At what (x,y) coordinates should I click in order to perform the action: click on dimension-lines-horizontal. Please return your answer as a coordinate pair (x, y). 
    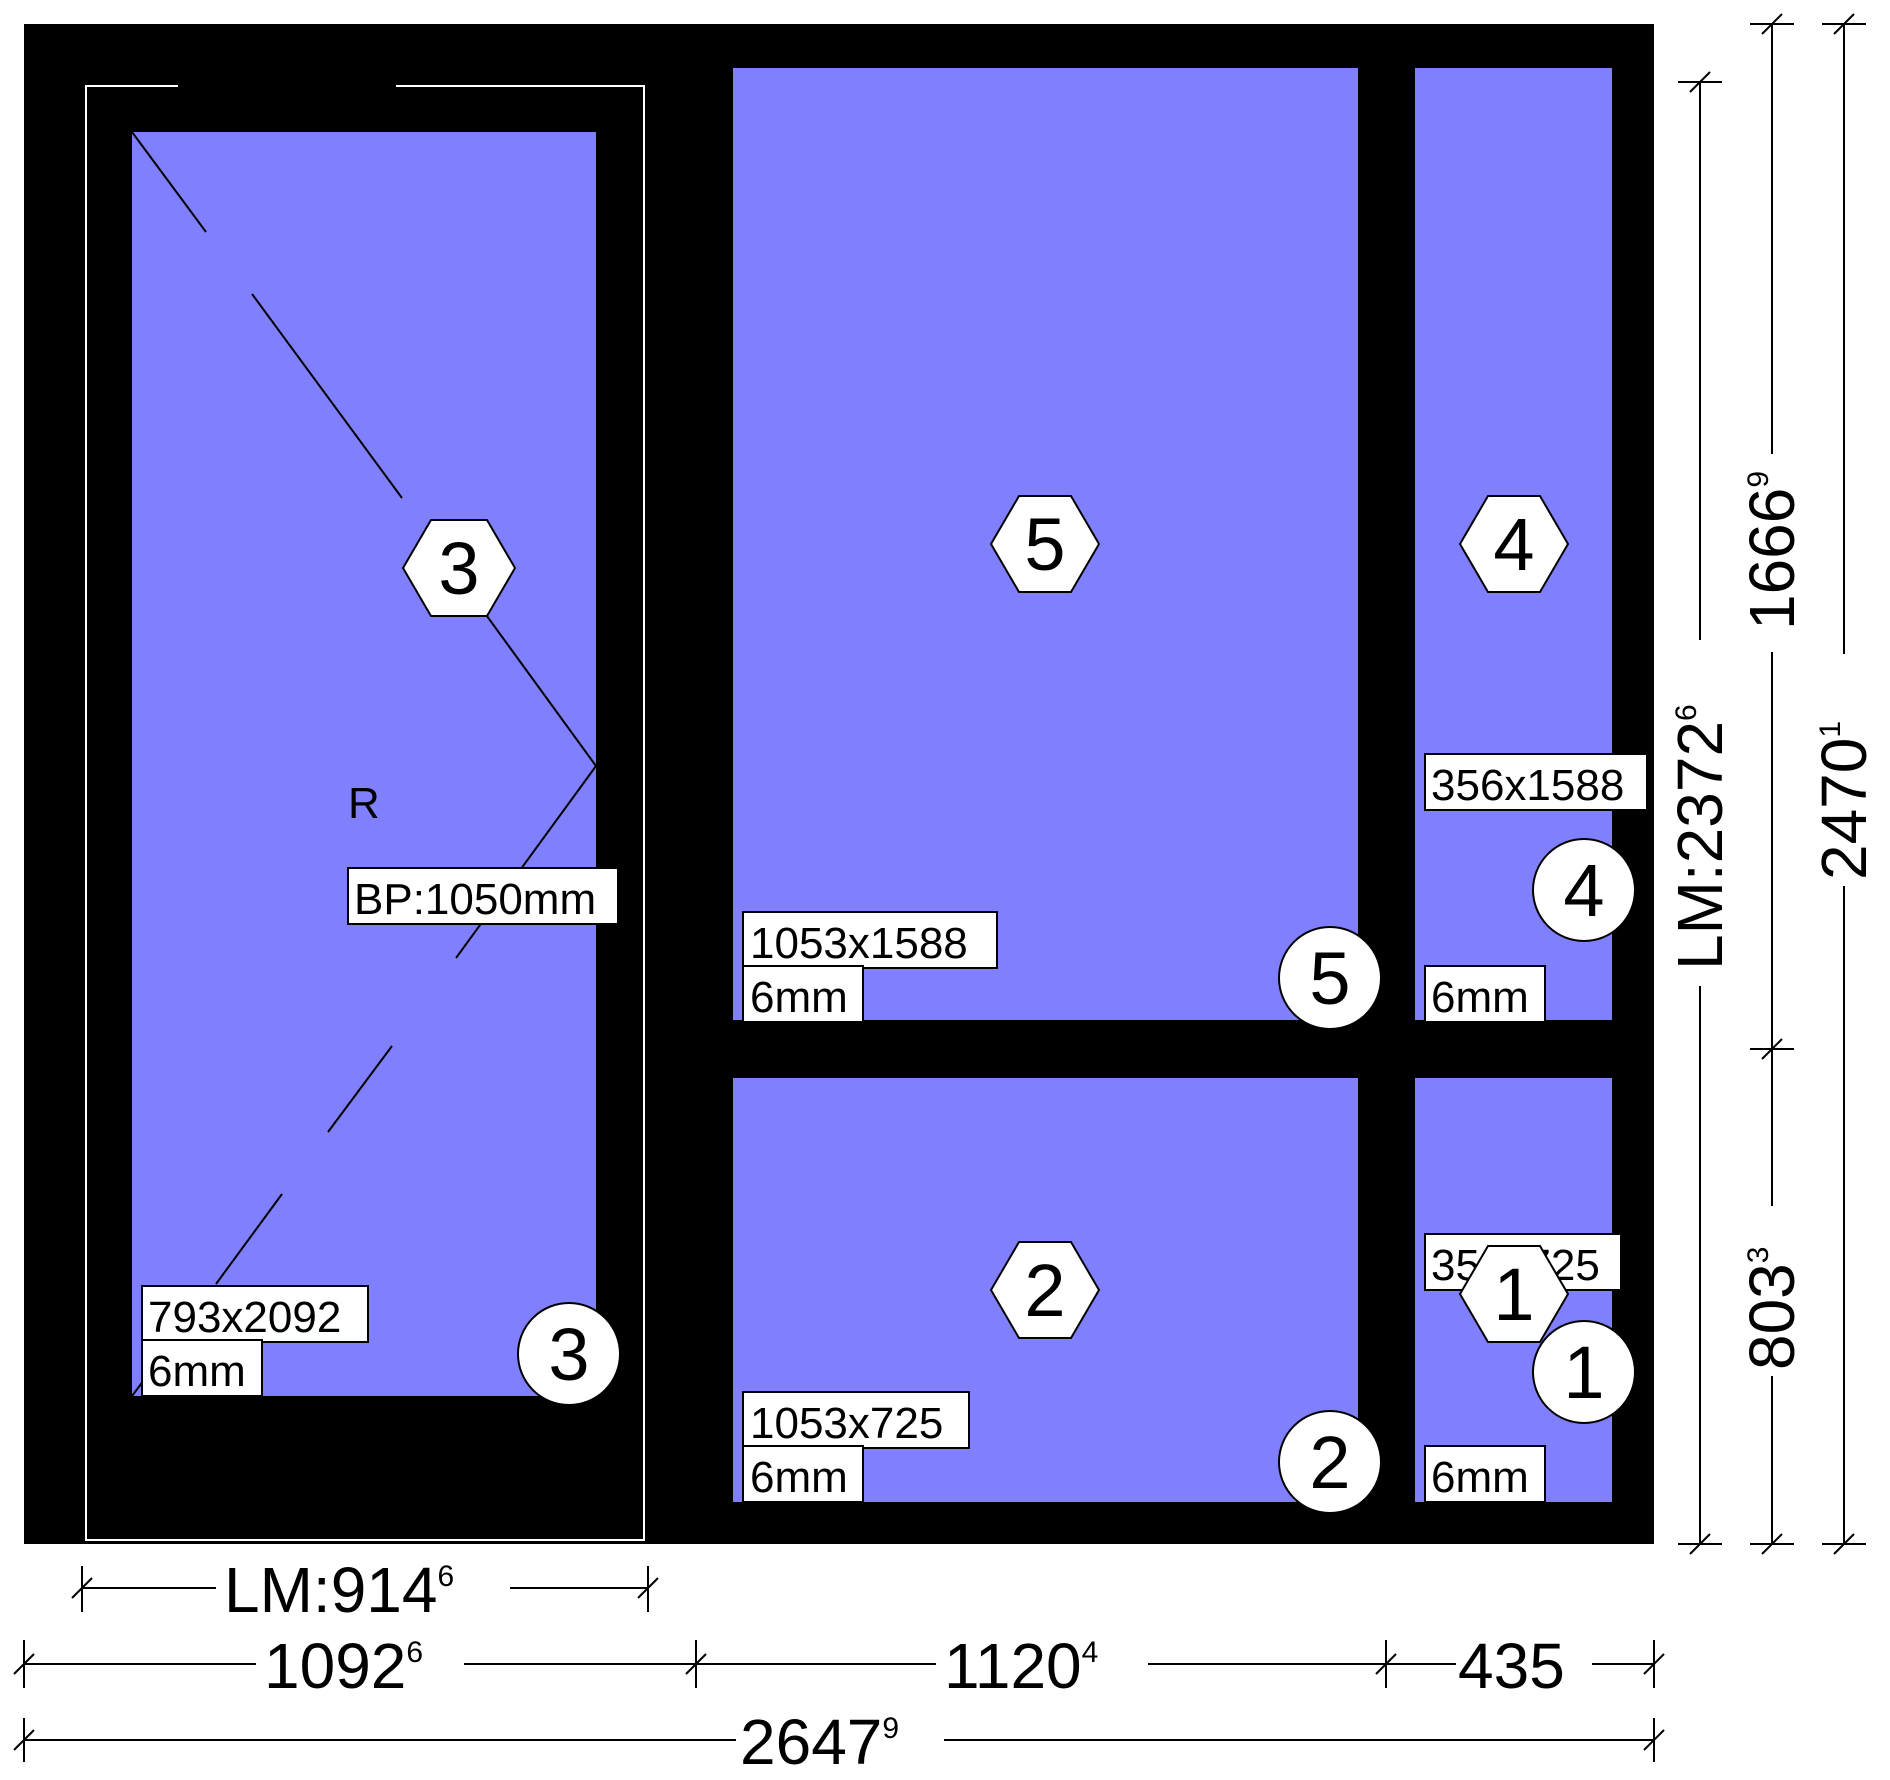
    Looking at the image, I should click on (839, 1664).